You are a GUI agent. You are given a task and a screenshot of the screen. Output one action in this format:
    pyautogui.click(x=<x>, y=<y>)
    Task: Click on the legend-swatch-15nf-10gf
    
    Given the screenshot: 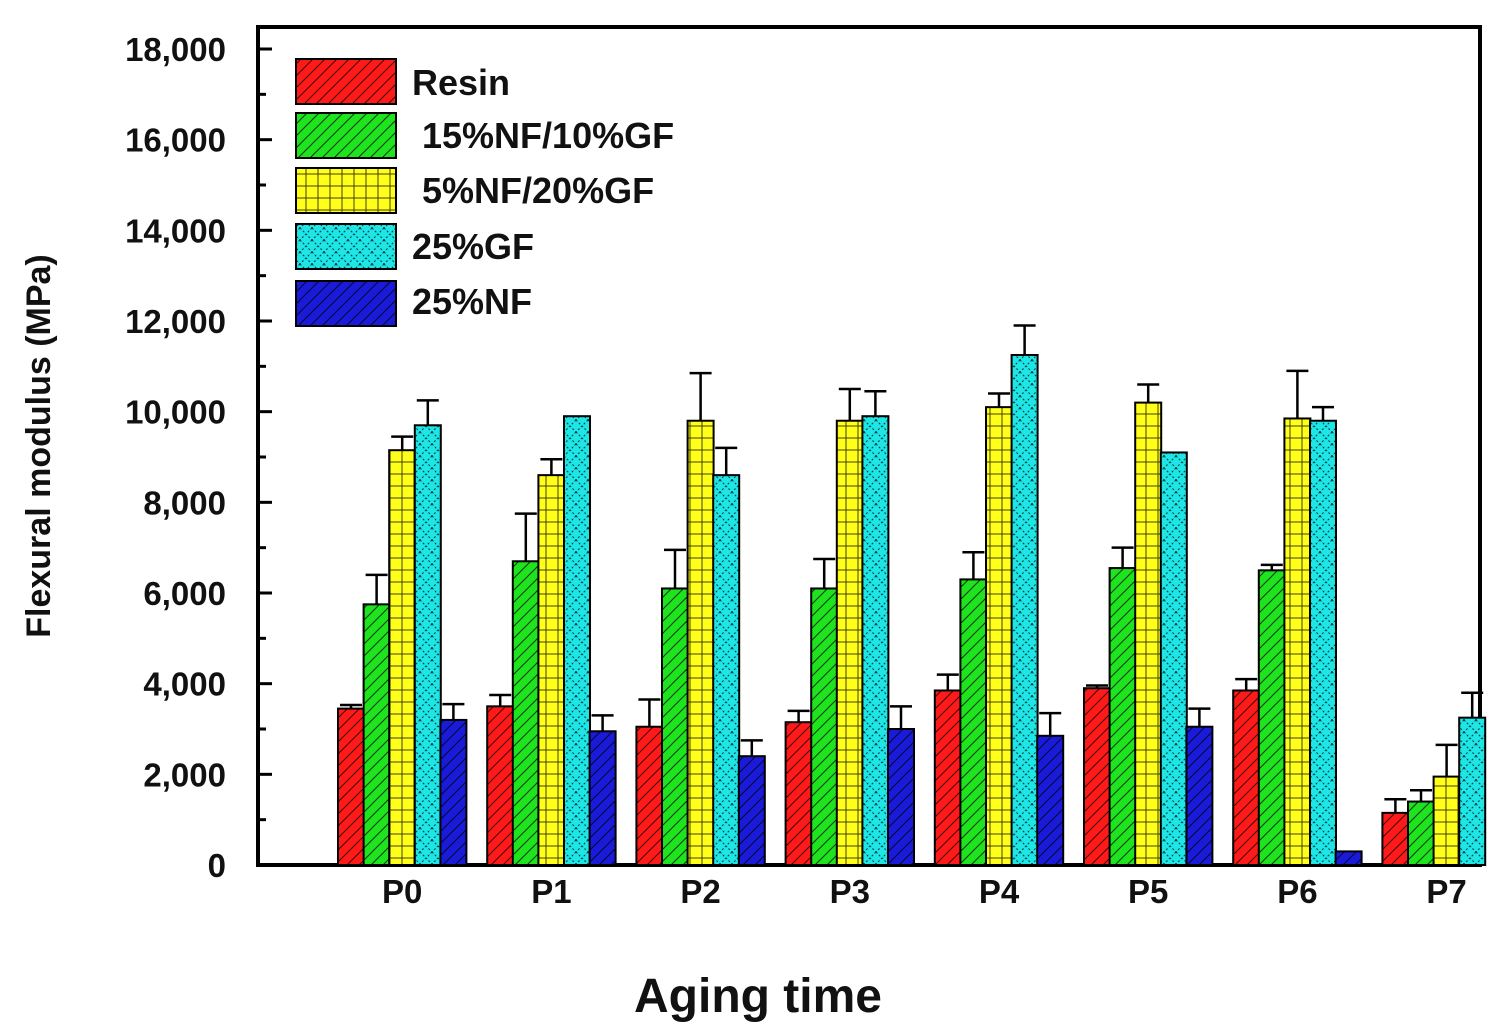 What is the action you would take?
    pyautogui.click(x=346, y=135)
    